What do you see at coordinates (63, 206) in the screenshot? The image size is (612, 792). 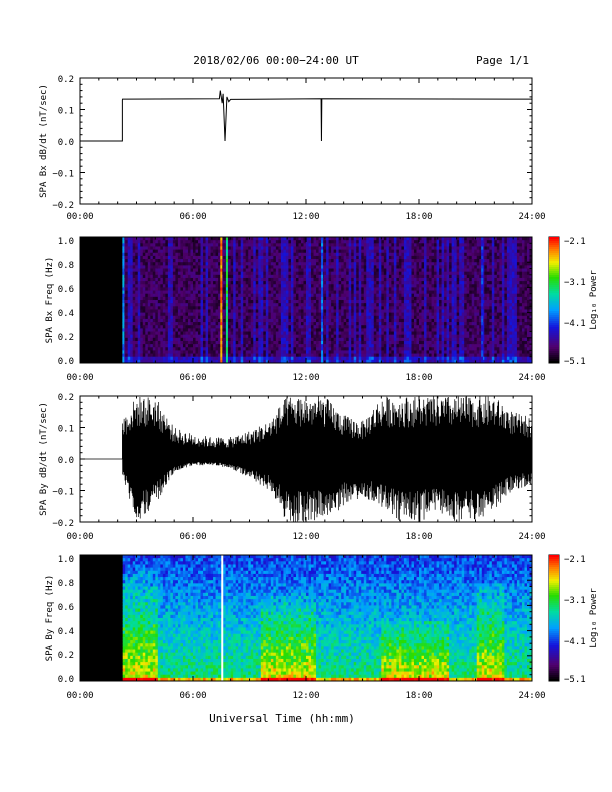 I see `bx-dbdt-y-tick-4: −0.2` at bounding box center [63, 206].